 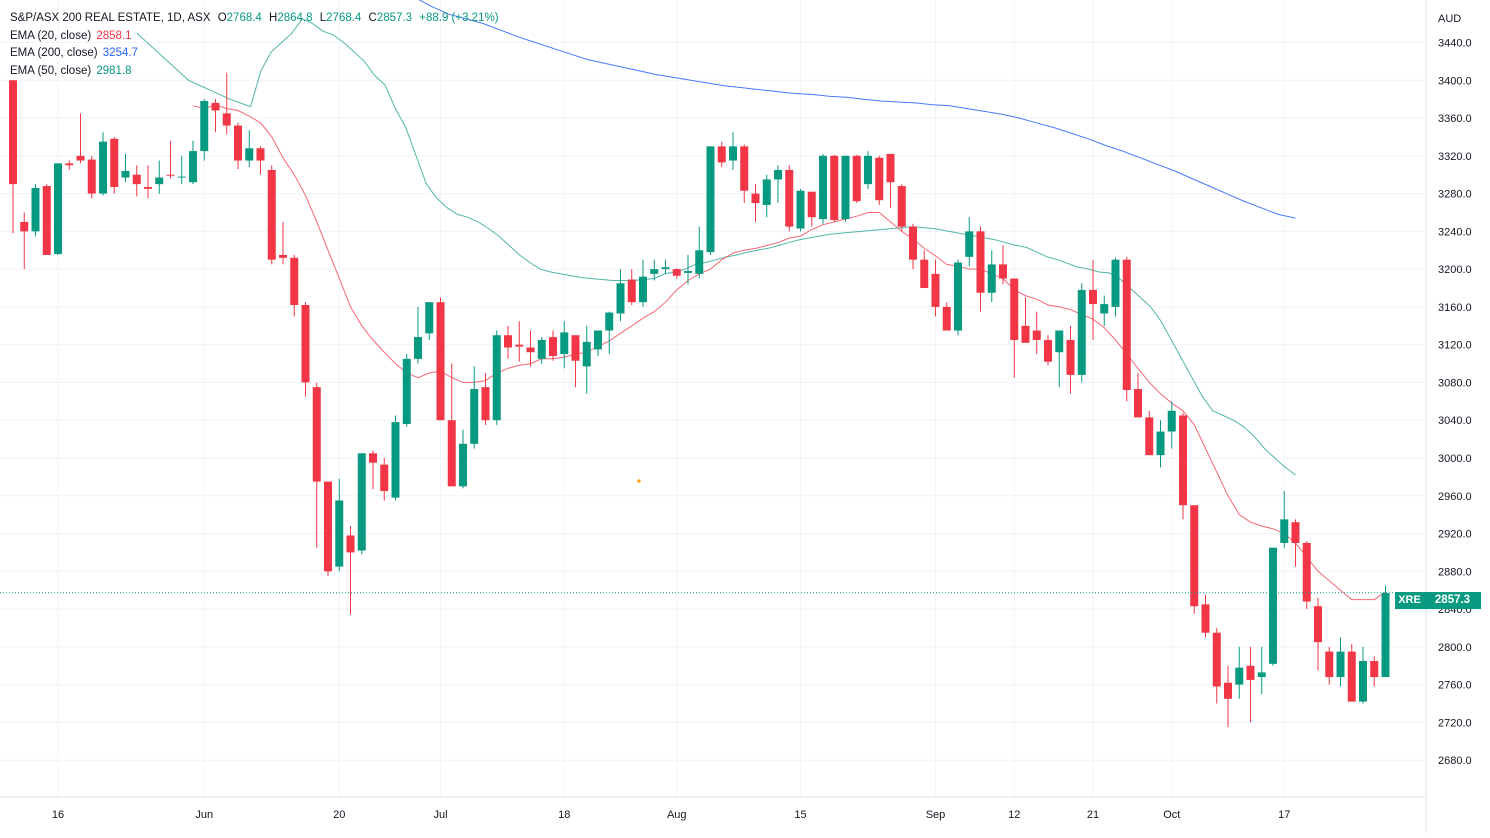 I want to click on last-price-tag: 2857.3, so click(x=1452, y=600).